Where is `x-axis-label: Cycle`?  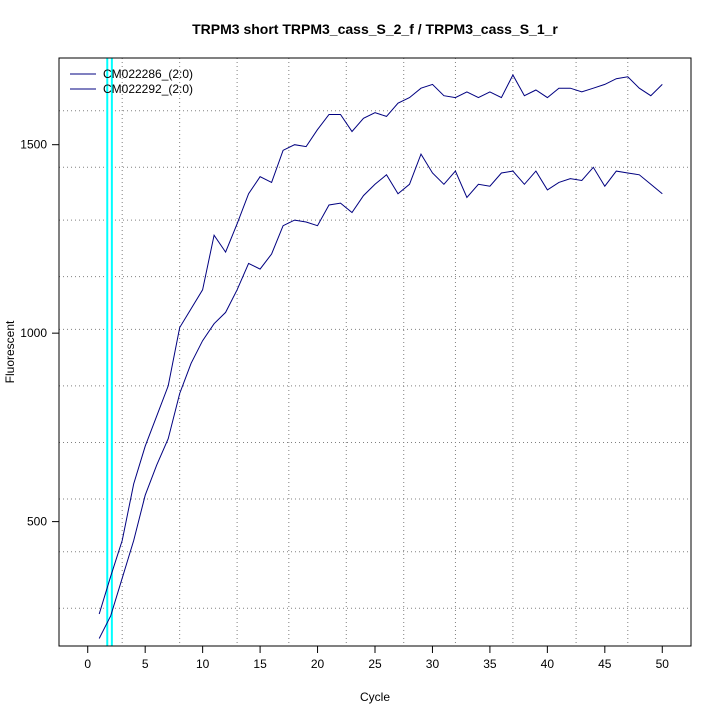 x-axis-label: Cycle is located at coordinates (375, 697).